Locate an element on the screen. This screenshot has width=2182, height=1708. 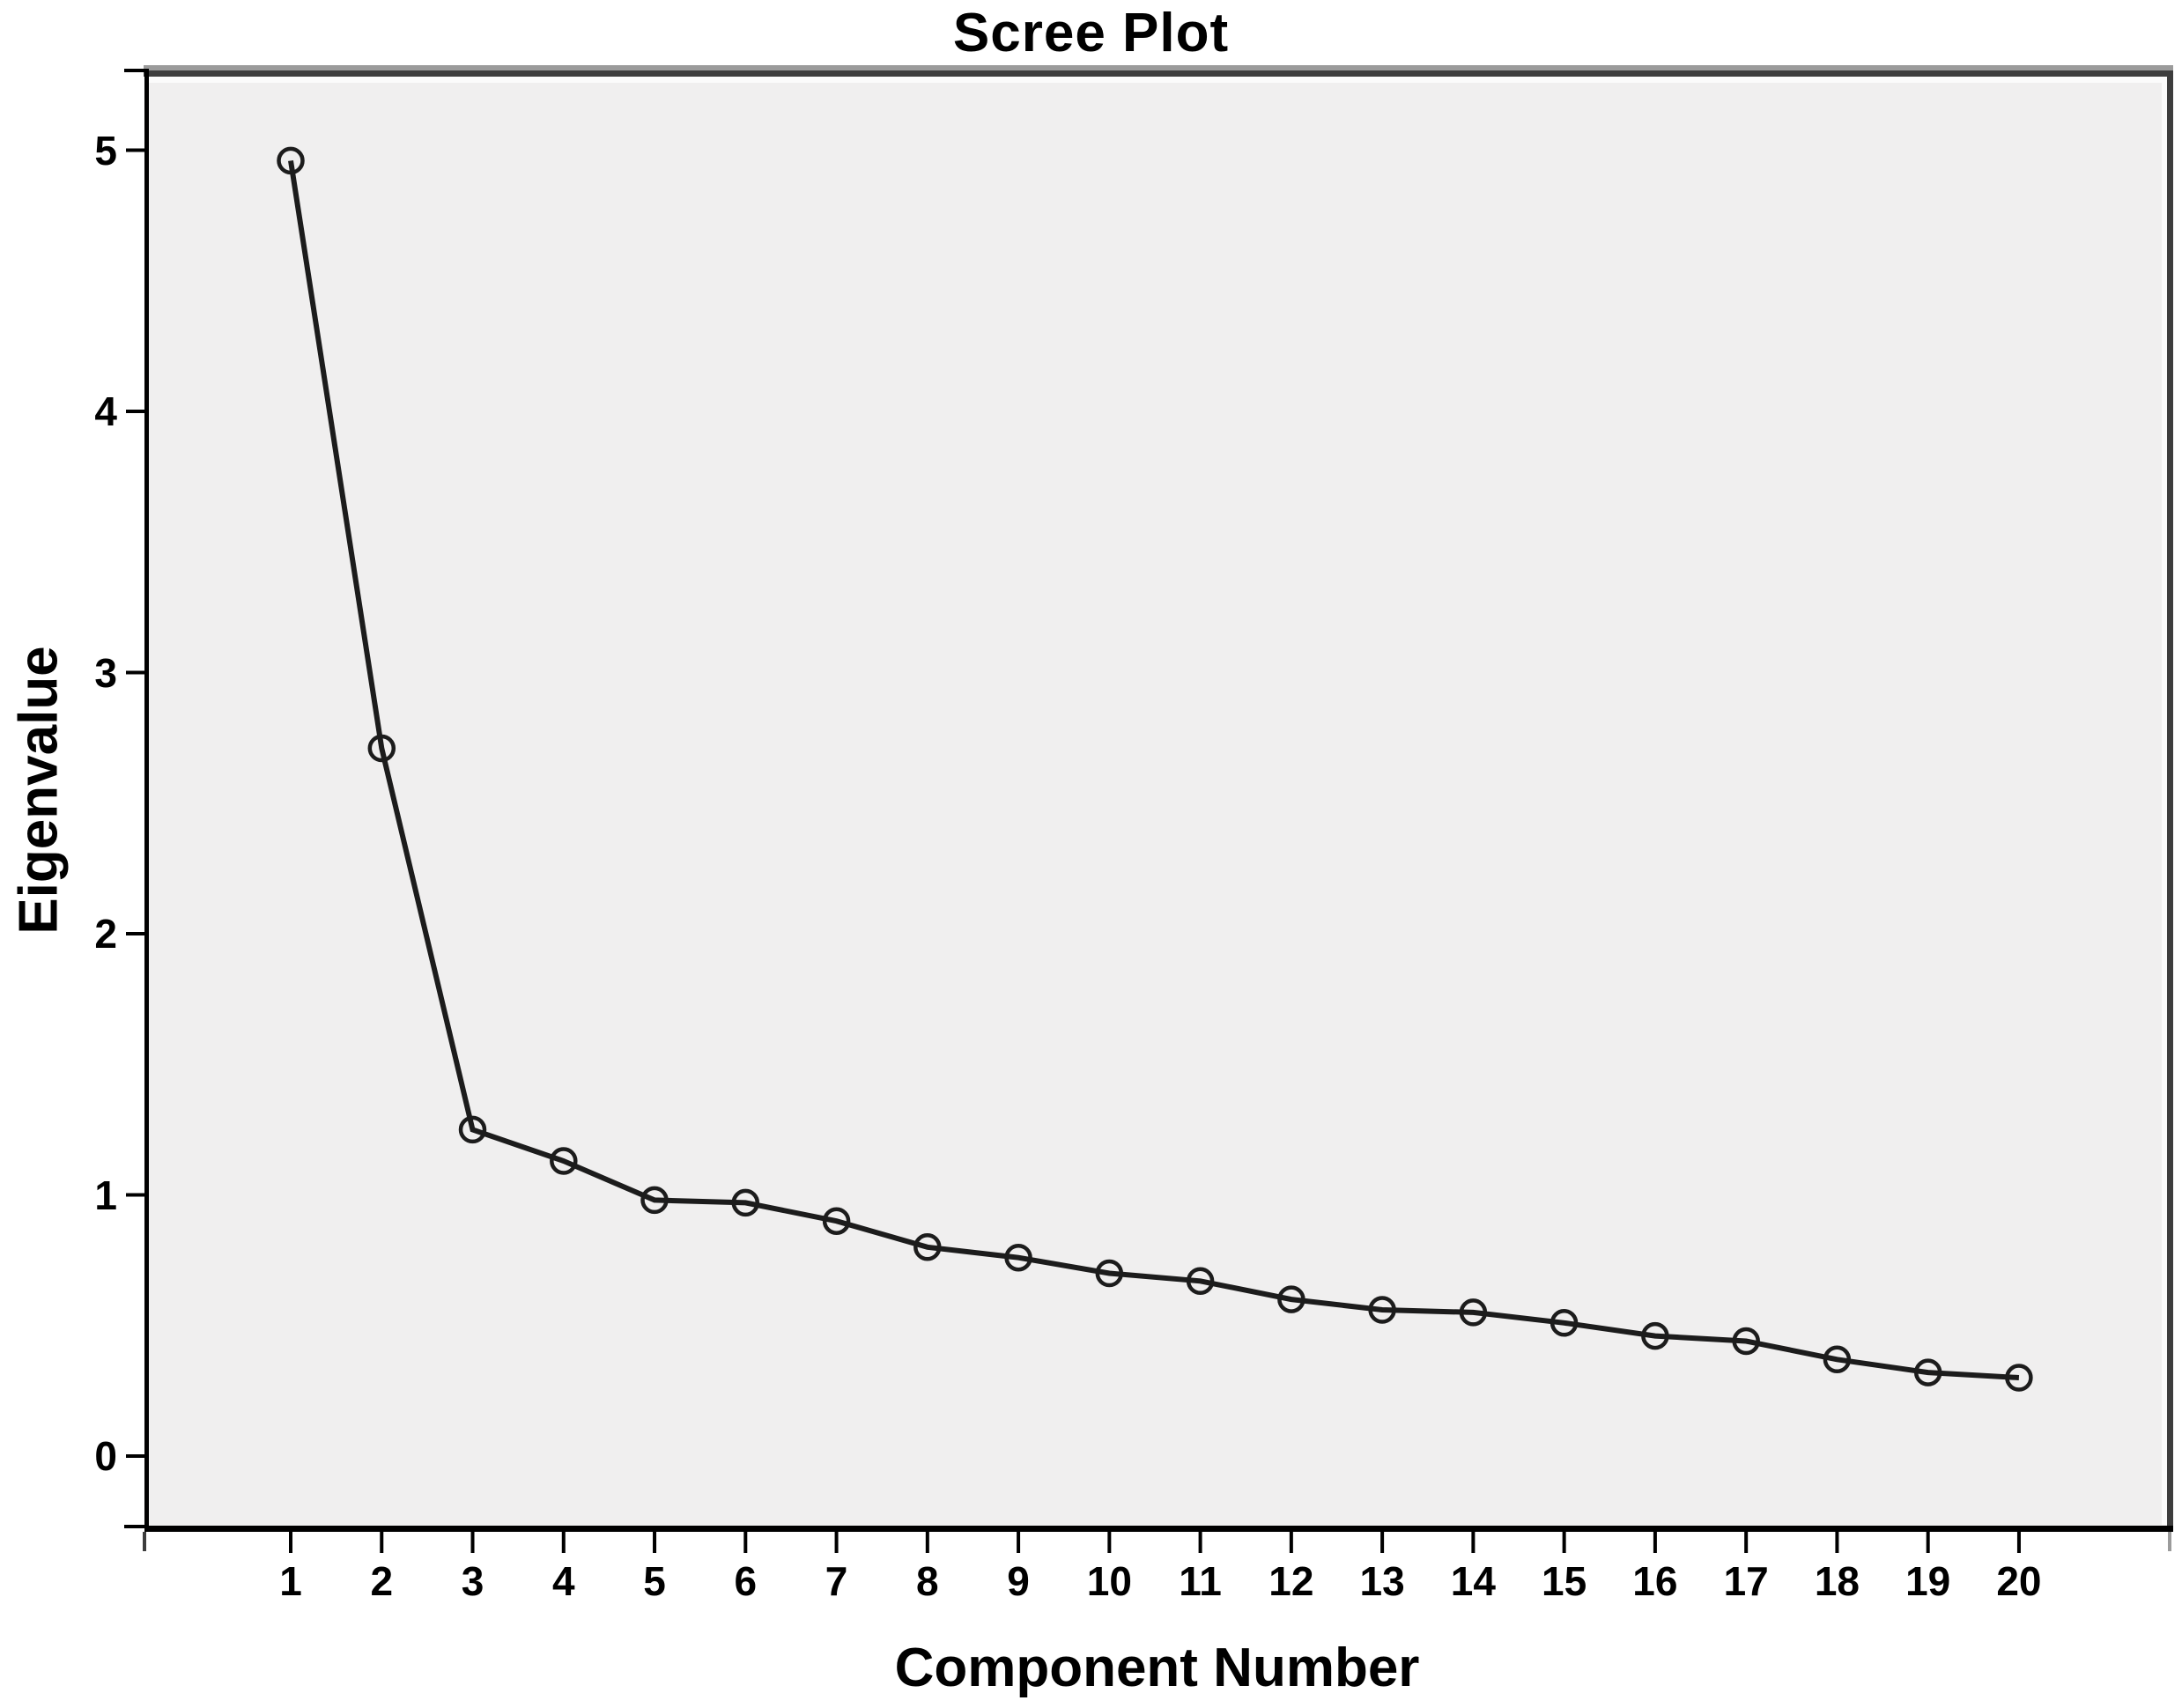
y-tick-label: 4 is located at coordinates (105, 411).